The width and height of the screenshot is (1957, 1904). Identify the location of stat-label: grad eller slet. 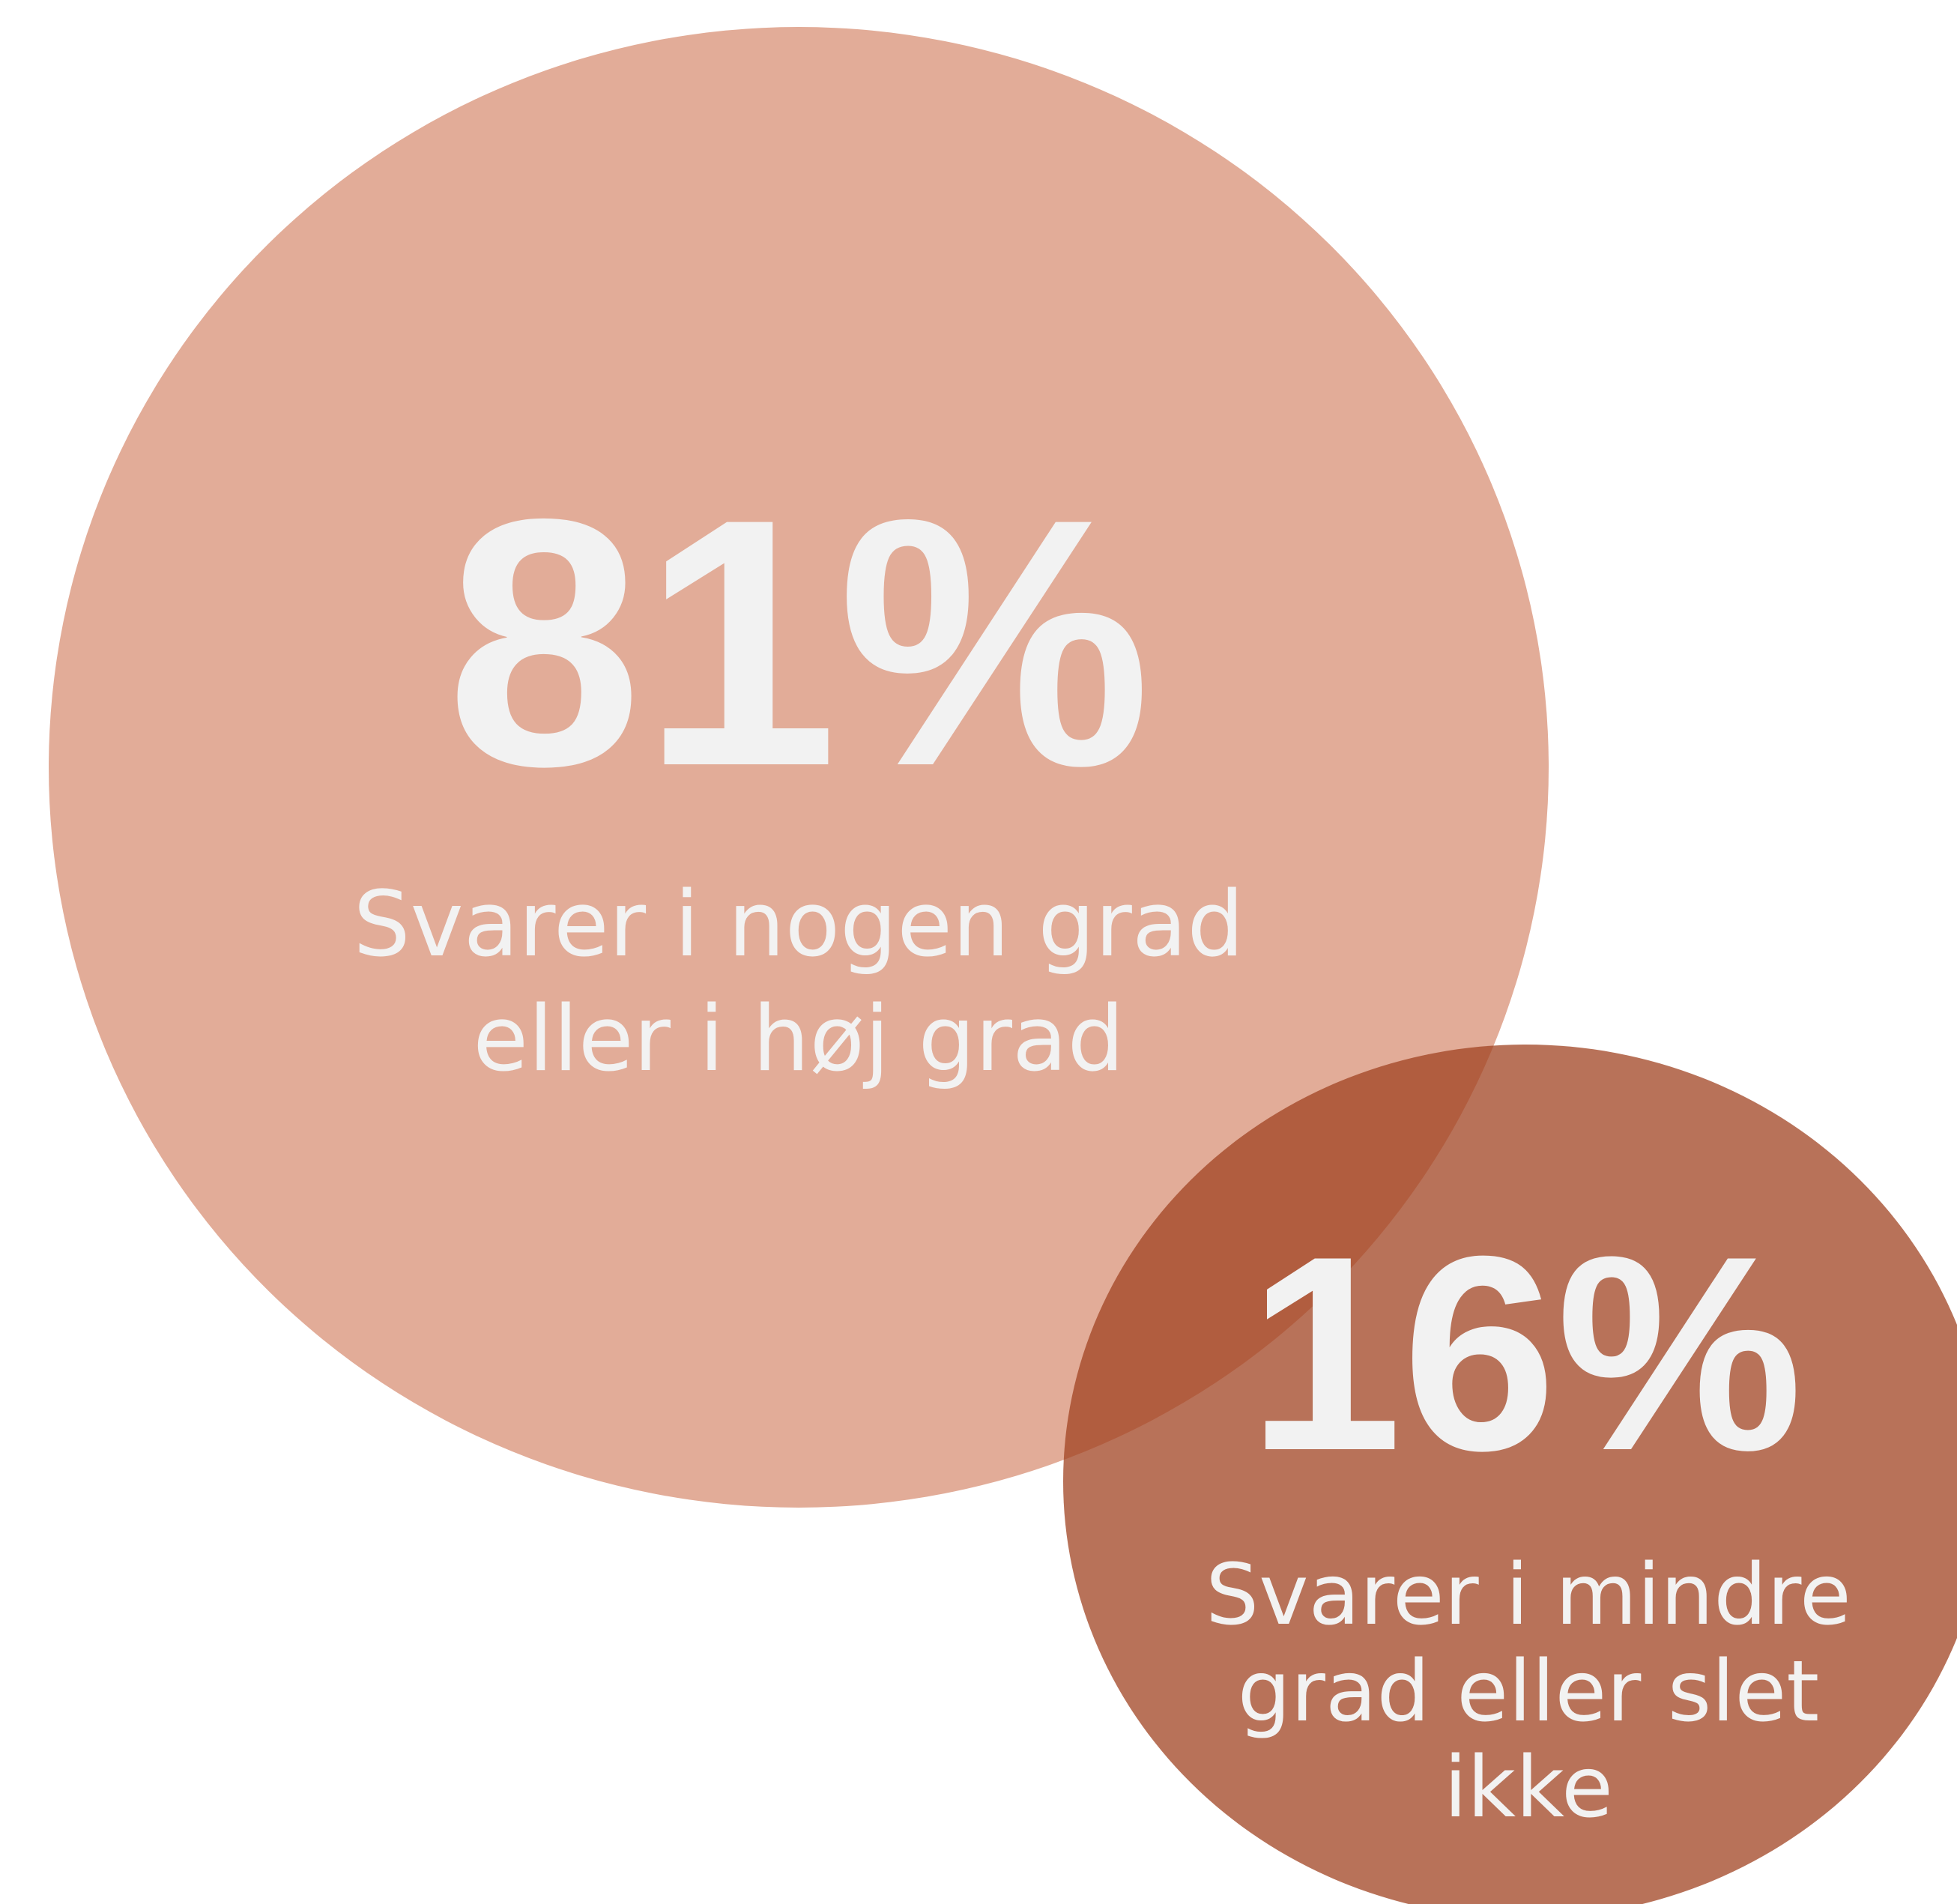
(1529, 1692).